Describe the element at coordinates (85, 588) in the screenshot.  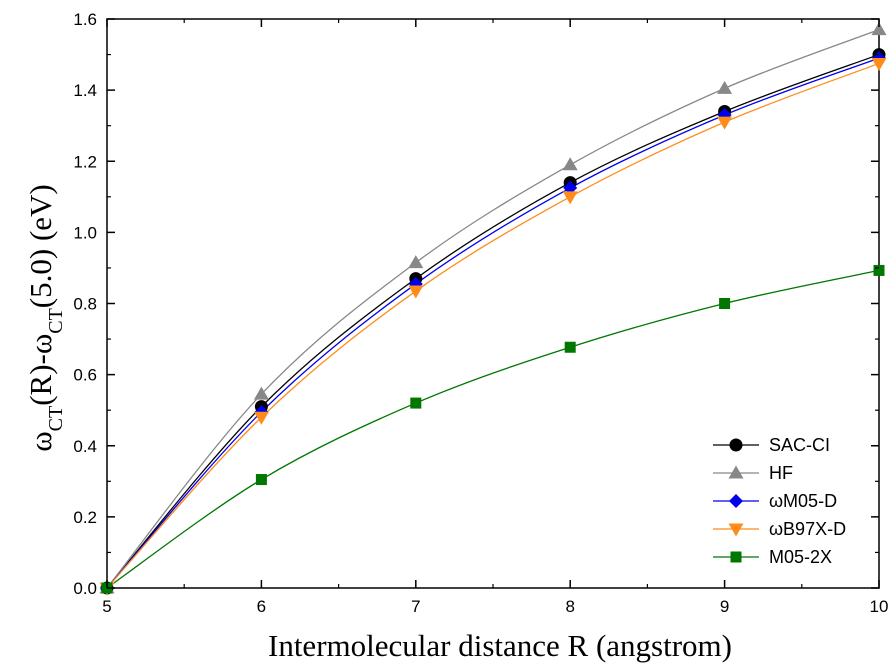
I see `y-tick-label: 0.0` at that location.